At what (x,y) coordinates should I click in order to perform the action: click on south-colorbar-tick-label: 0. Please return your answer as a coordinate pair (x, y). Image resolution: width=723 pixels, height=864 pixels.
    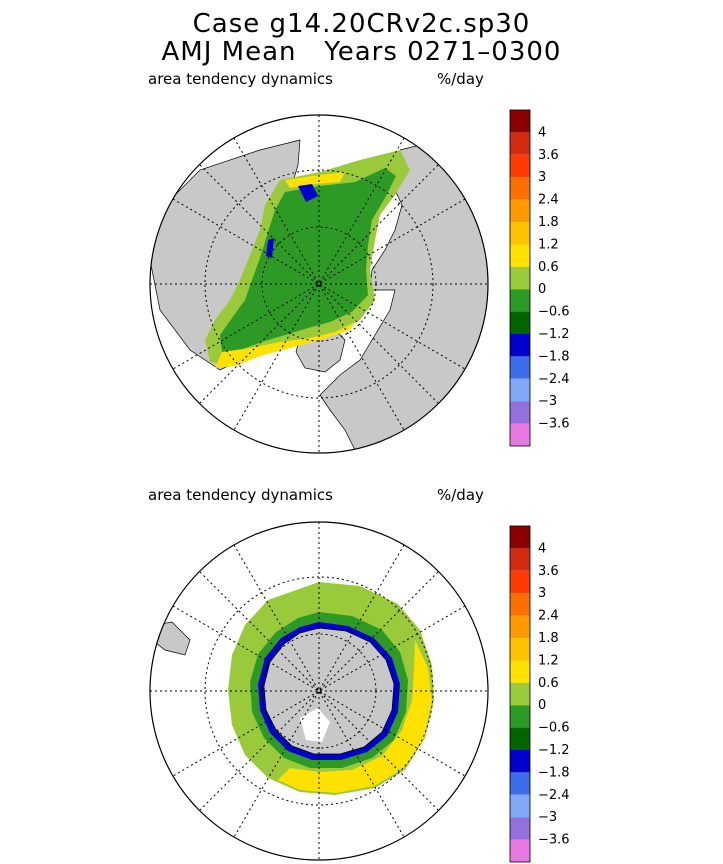
    Looking at the image, I should click on (542, 705).